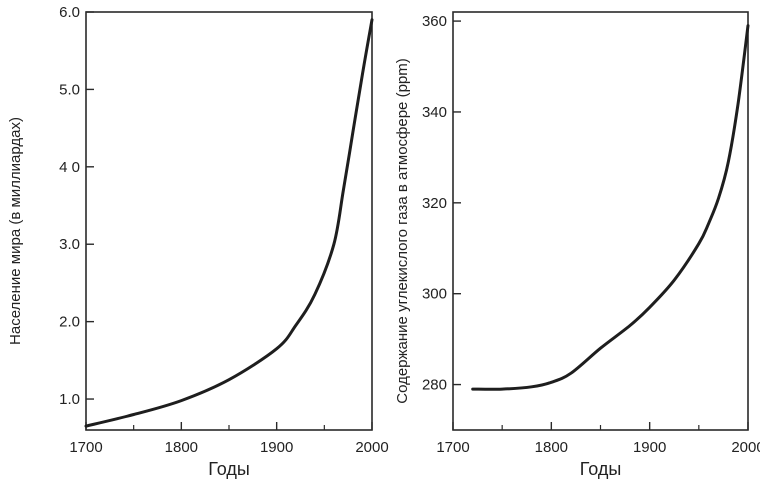 The height and width of the screenshot is (489, 760). What do you see at coordinates (434, 203) in the screenshot?
I see `y-tick-label: 320` at bounding box center [434, 203].